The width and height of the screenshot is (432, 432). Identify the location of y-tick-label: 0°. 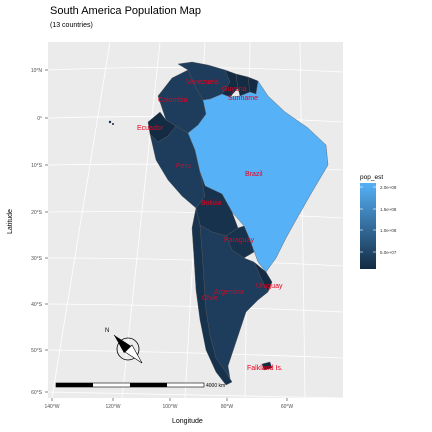
(39, 119).